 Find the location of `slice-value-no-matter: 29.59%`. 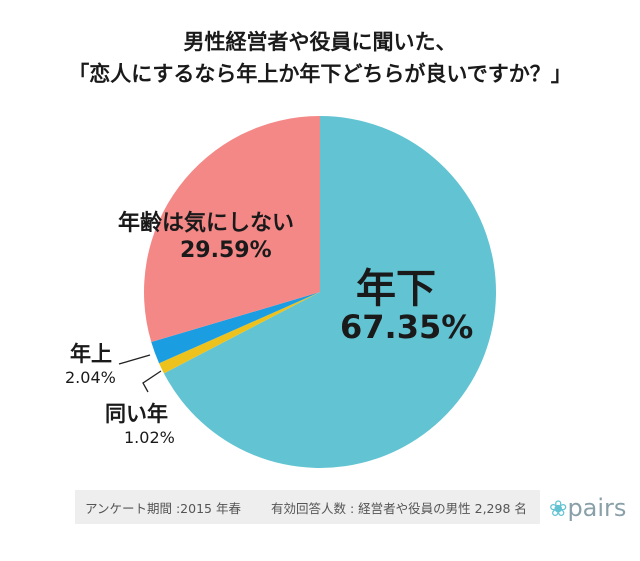

slice-value-no-matter: 29.59% is located at coordinates (226, 250).